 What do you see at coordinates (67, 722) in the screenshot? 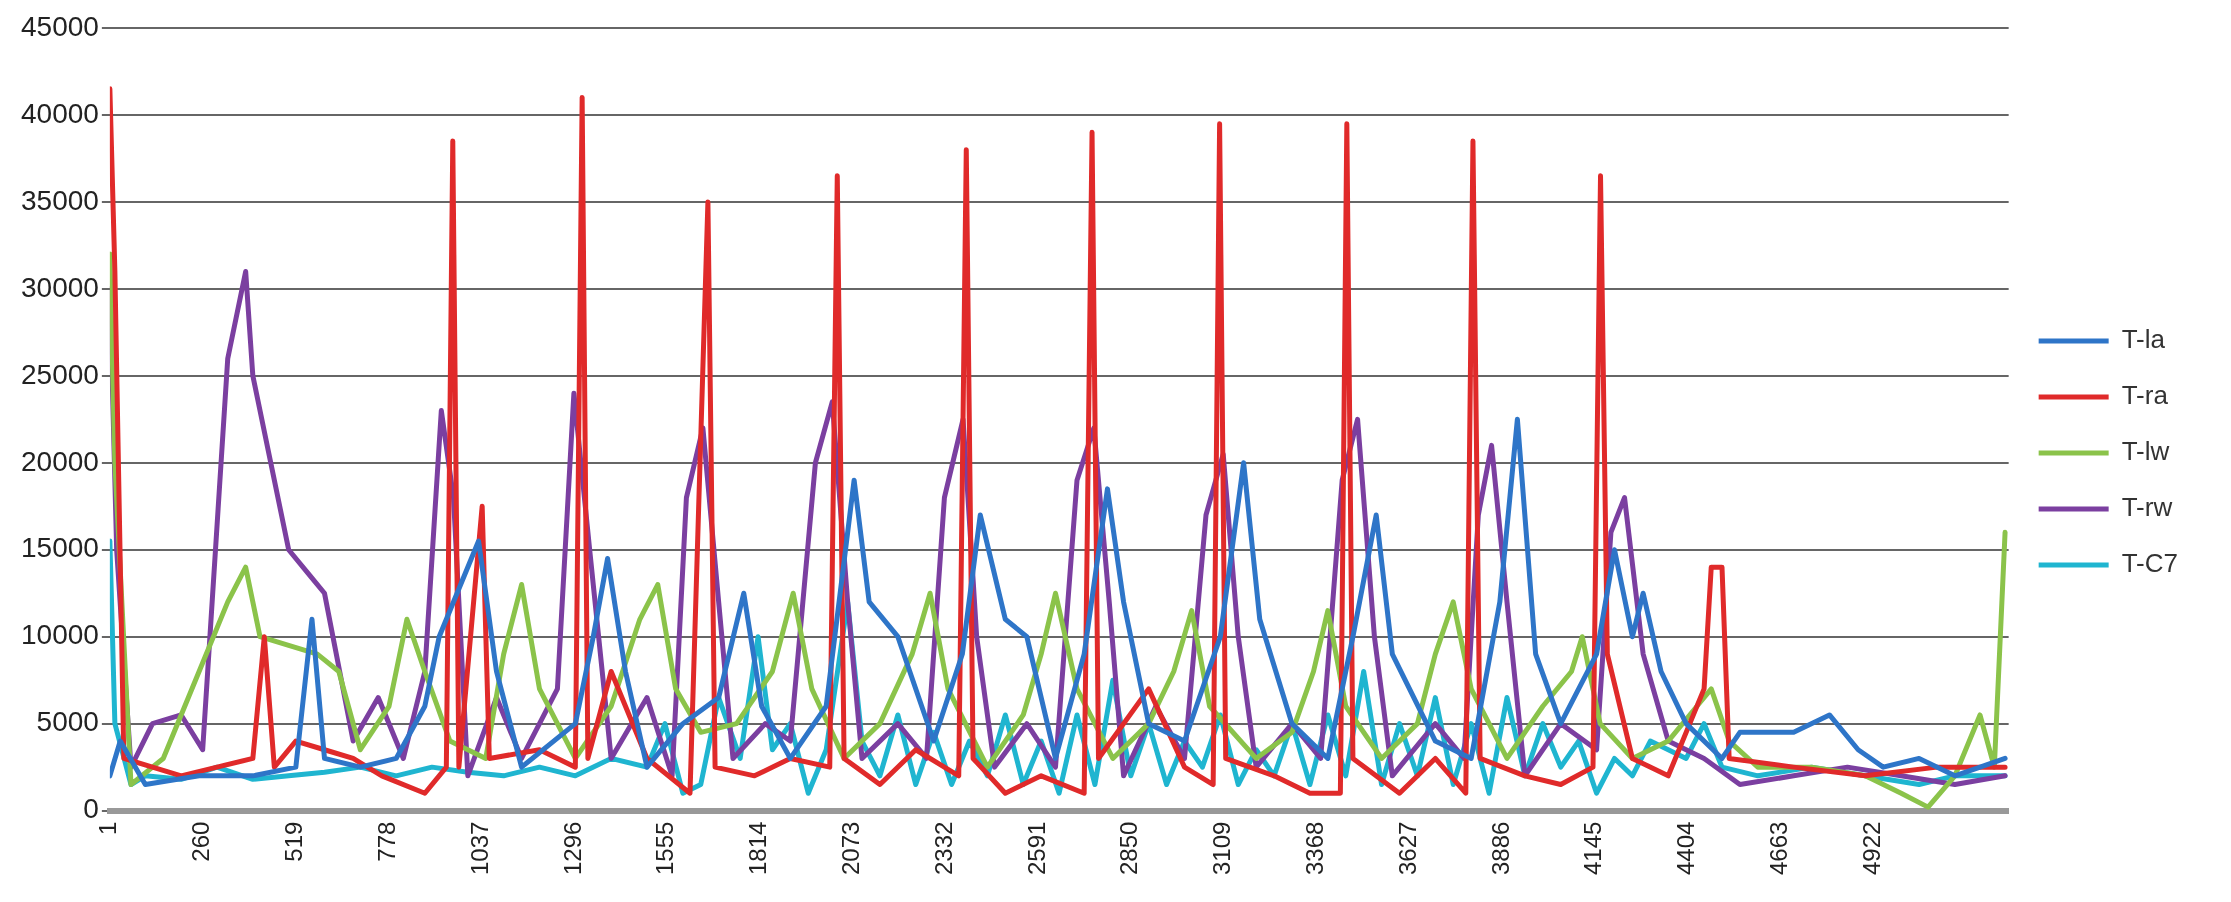
I see `y-tick-label: 5000` at bounding box center [67, 722].